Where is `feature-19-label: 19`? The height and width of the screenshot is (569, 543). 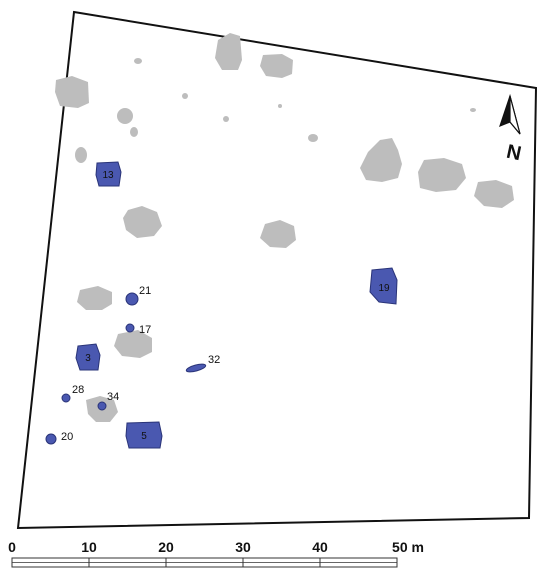
feature-19-label: 19 is located at coordinates (384, 288).